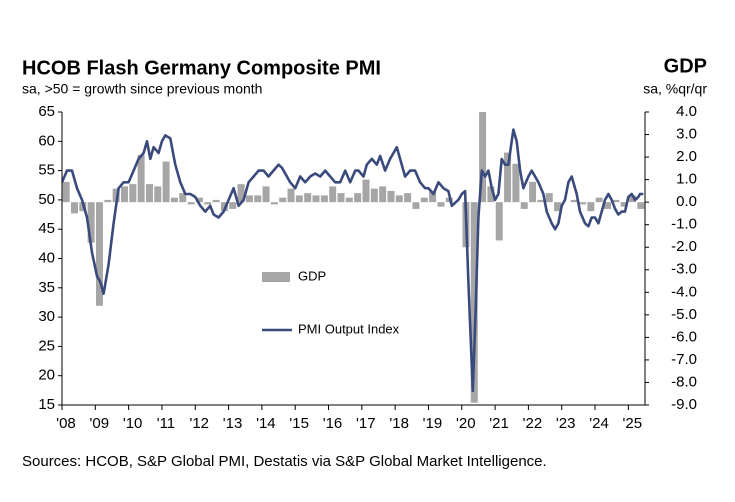  What do you see at coordinates (684, 246) in the screenshot?
I see `y2-tick-label: -2.0` at bounding box center [684, 246].